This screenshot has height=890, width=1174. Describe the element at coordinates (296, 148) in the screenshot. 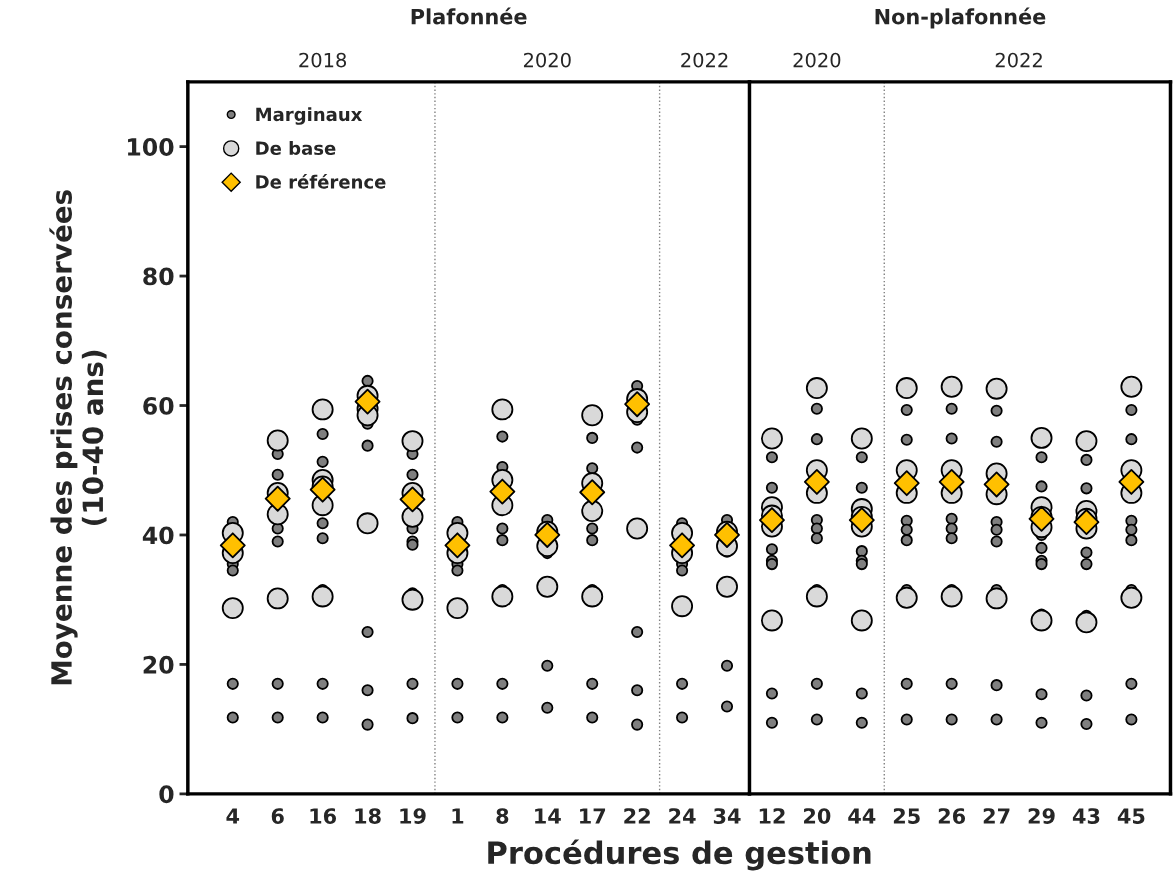

I see `legend-label: De base` at that location.